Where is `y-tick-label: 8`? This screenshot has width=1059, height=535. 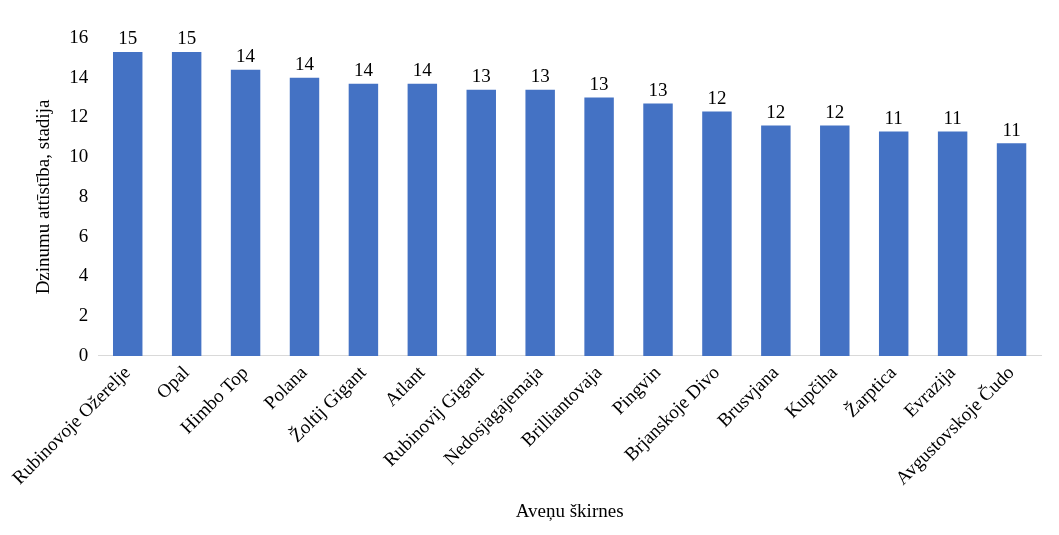 y-tick-label: 8 is located at coordinates (83, 195).